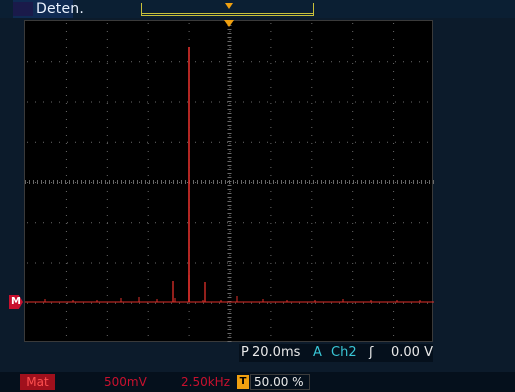 This screenshot has height=392, width=515. I want to click on math-channel-button: Mat, so click(37, 382).